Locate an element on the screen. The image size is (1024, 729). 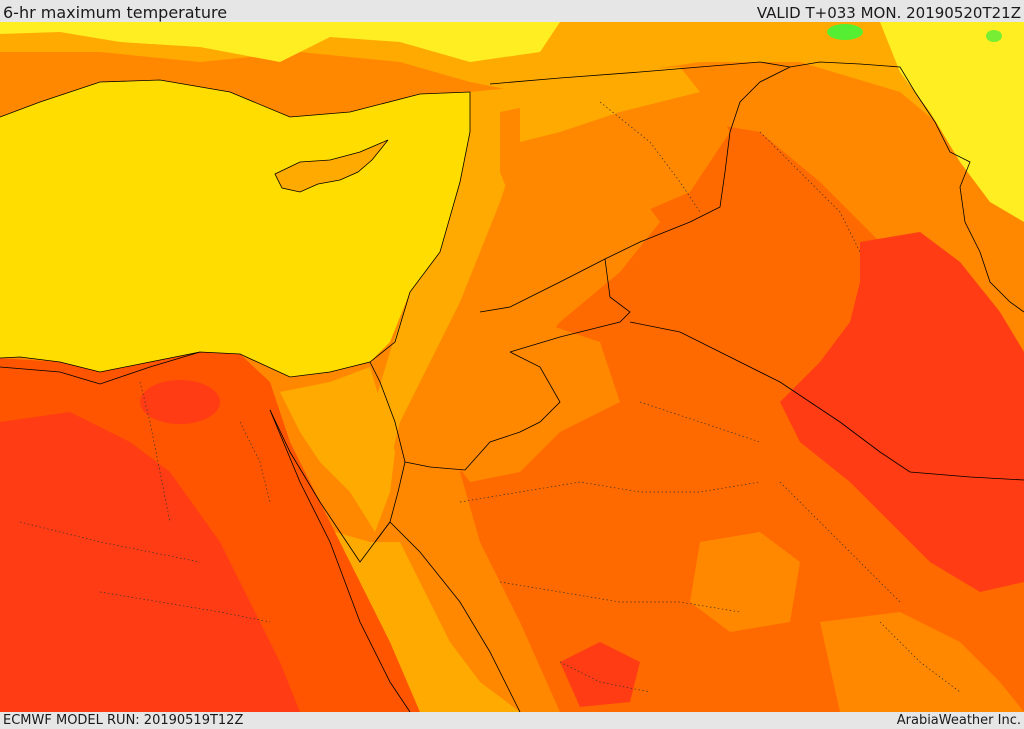
model-run-label: ECMWF MODEL RUN: 20190519T12Z is located at coordinates (123, 720).